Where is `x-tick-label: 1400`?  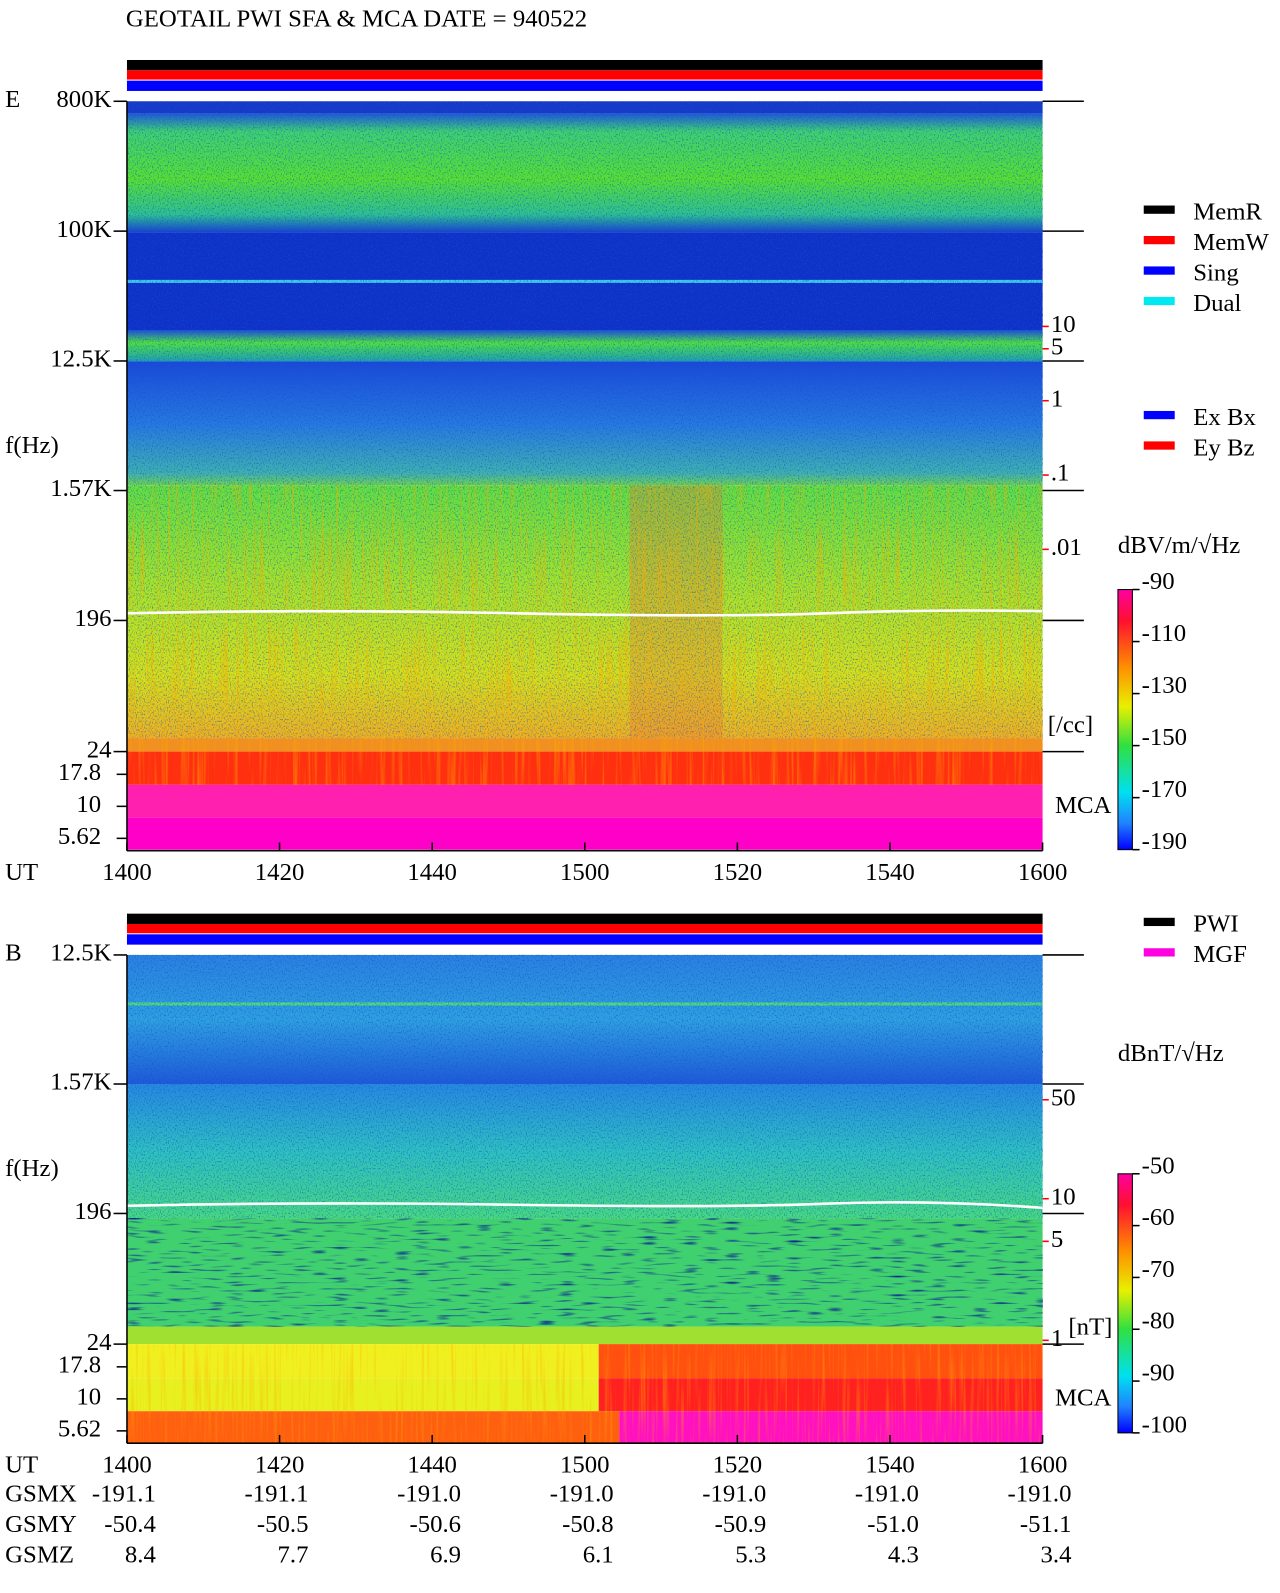
x-tick-label: 1400 is located at coordinates (127, 1465).